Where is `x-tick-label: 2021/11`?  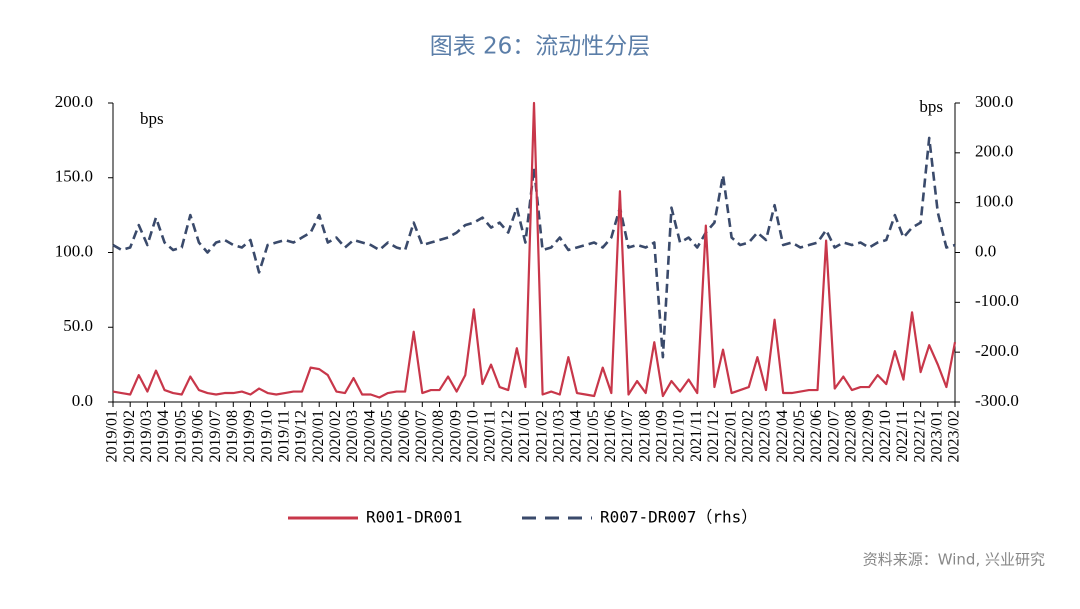
x-tick-label: 2021/11 is located at coordinates (696, 436).